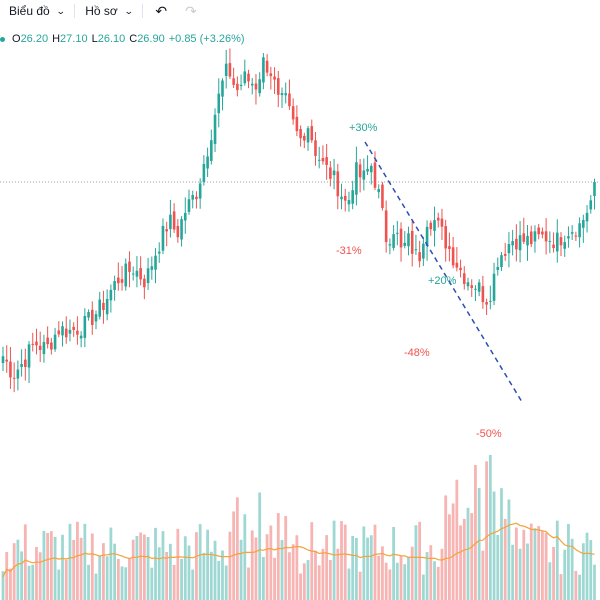 Image resolution: width=600 pixels, height=600 pixels. Describe the element at coordinates (16, 39) in the screenshot. I see `open-label: O` at that location.